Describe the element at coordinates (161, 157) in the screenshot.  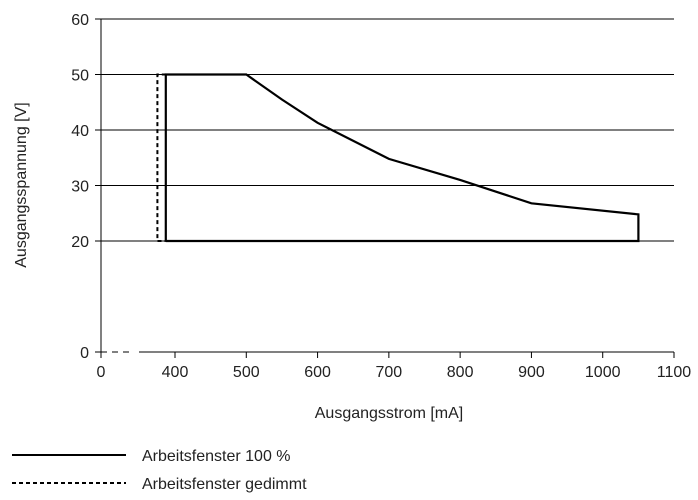
I see `series-line-arbeitsfenster-gedimmt` at that location.